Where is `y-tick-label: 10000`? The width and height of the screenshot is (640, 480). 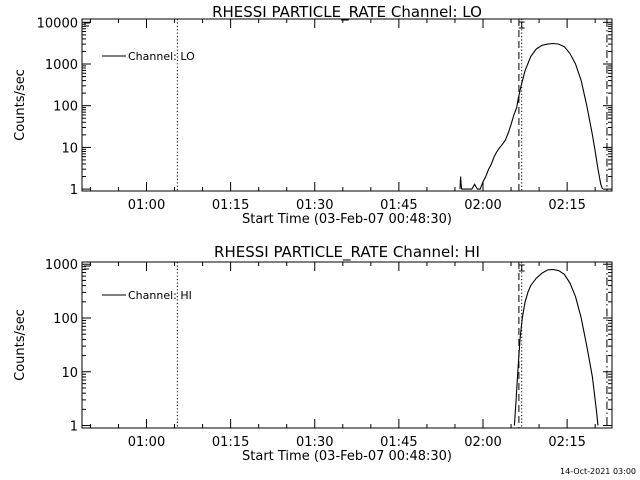 y-tick-label: 10000 is located at coordinates (57, 23).